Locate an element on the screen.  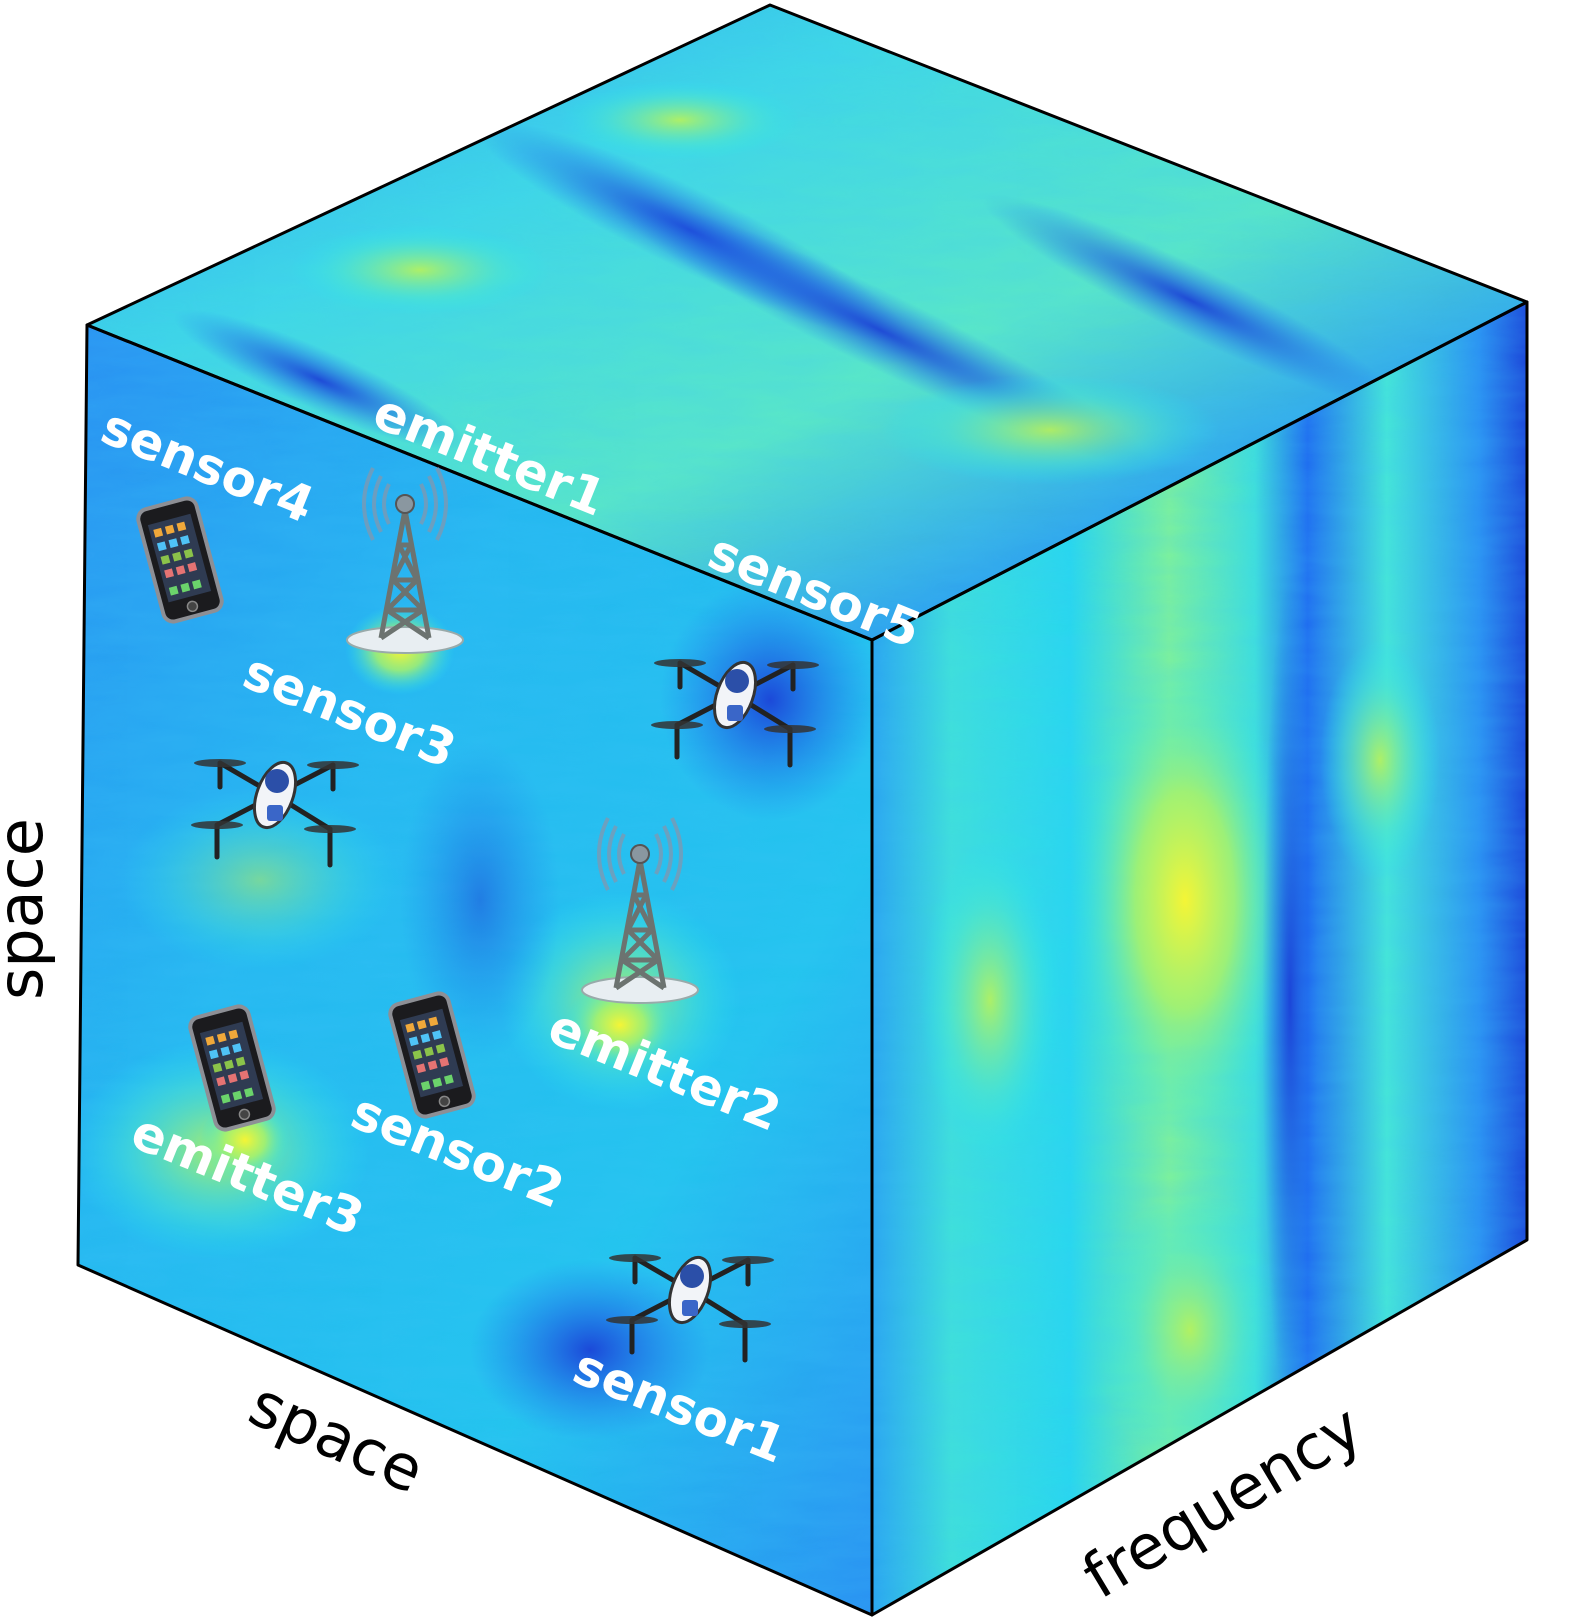
axis-label-left: space is located at coordinates (28, 909).